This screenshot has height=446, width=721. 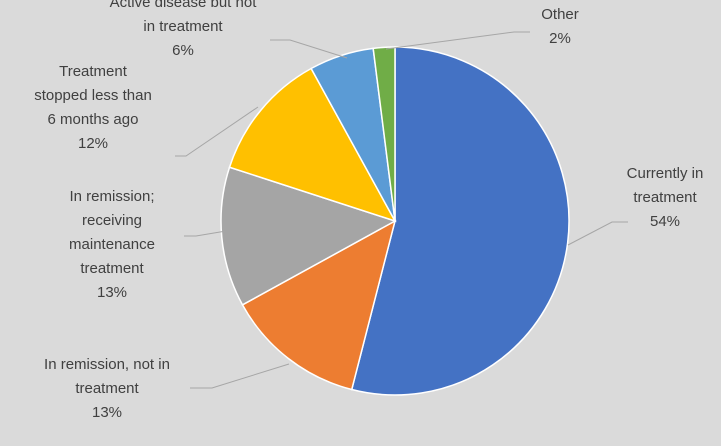 What do you see at coordinates (560, 14) in the screenshot?
I see `slice-category-label: Other` at bounding box center [560, 14].